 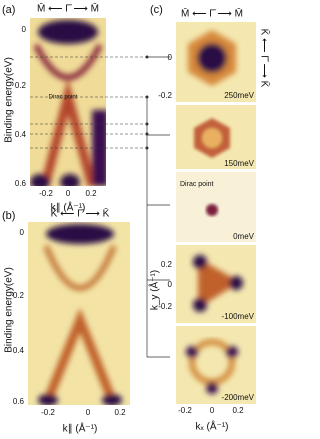 What do you see at coordinates (239, 163) in the screenshot?
I see `energy-label: 150meV` at bounding box center [239, 163].